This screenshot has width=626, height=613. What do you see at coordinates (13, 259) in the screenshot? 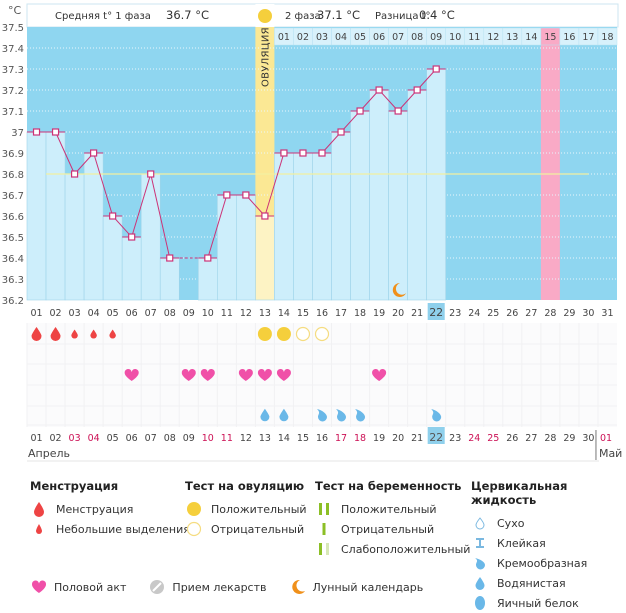
I see `y-tick-label: 36.4` at bounding box center [13, 259].